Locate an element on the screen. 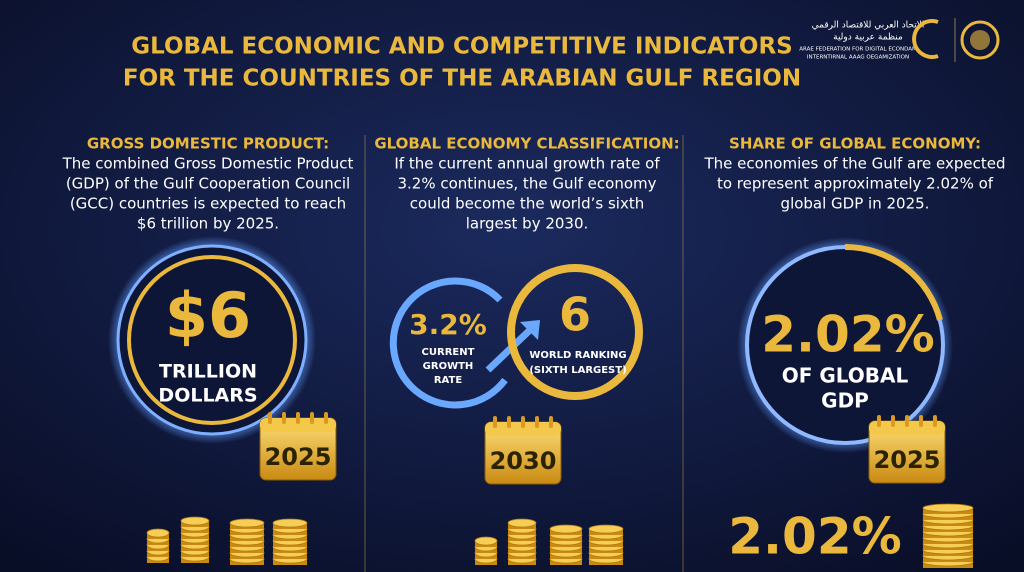 This screenshot has height=572, width=1024. panel-body: $6 trillion by 2025. is located at coordinates (208, 224).